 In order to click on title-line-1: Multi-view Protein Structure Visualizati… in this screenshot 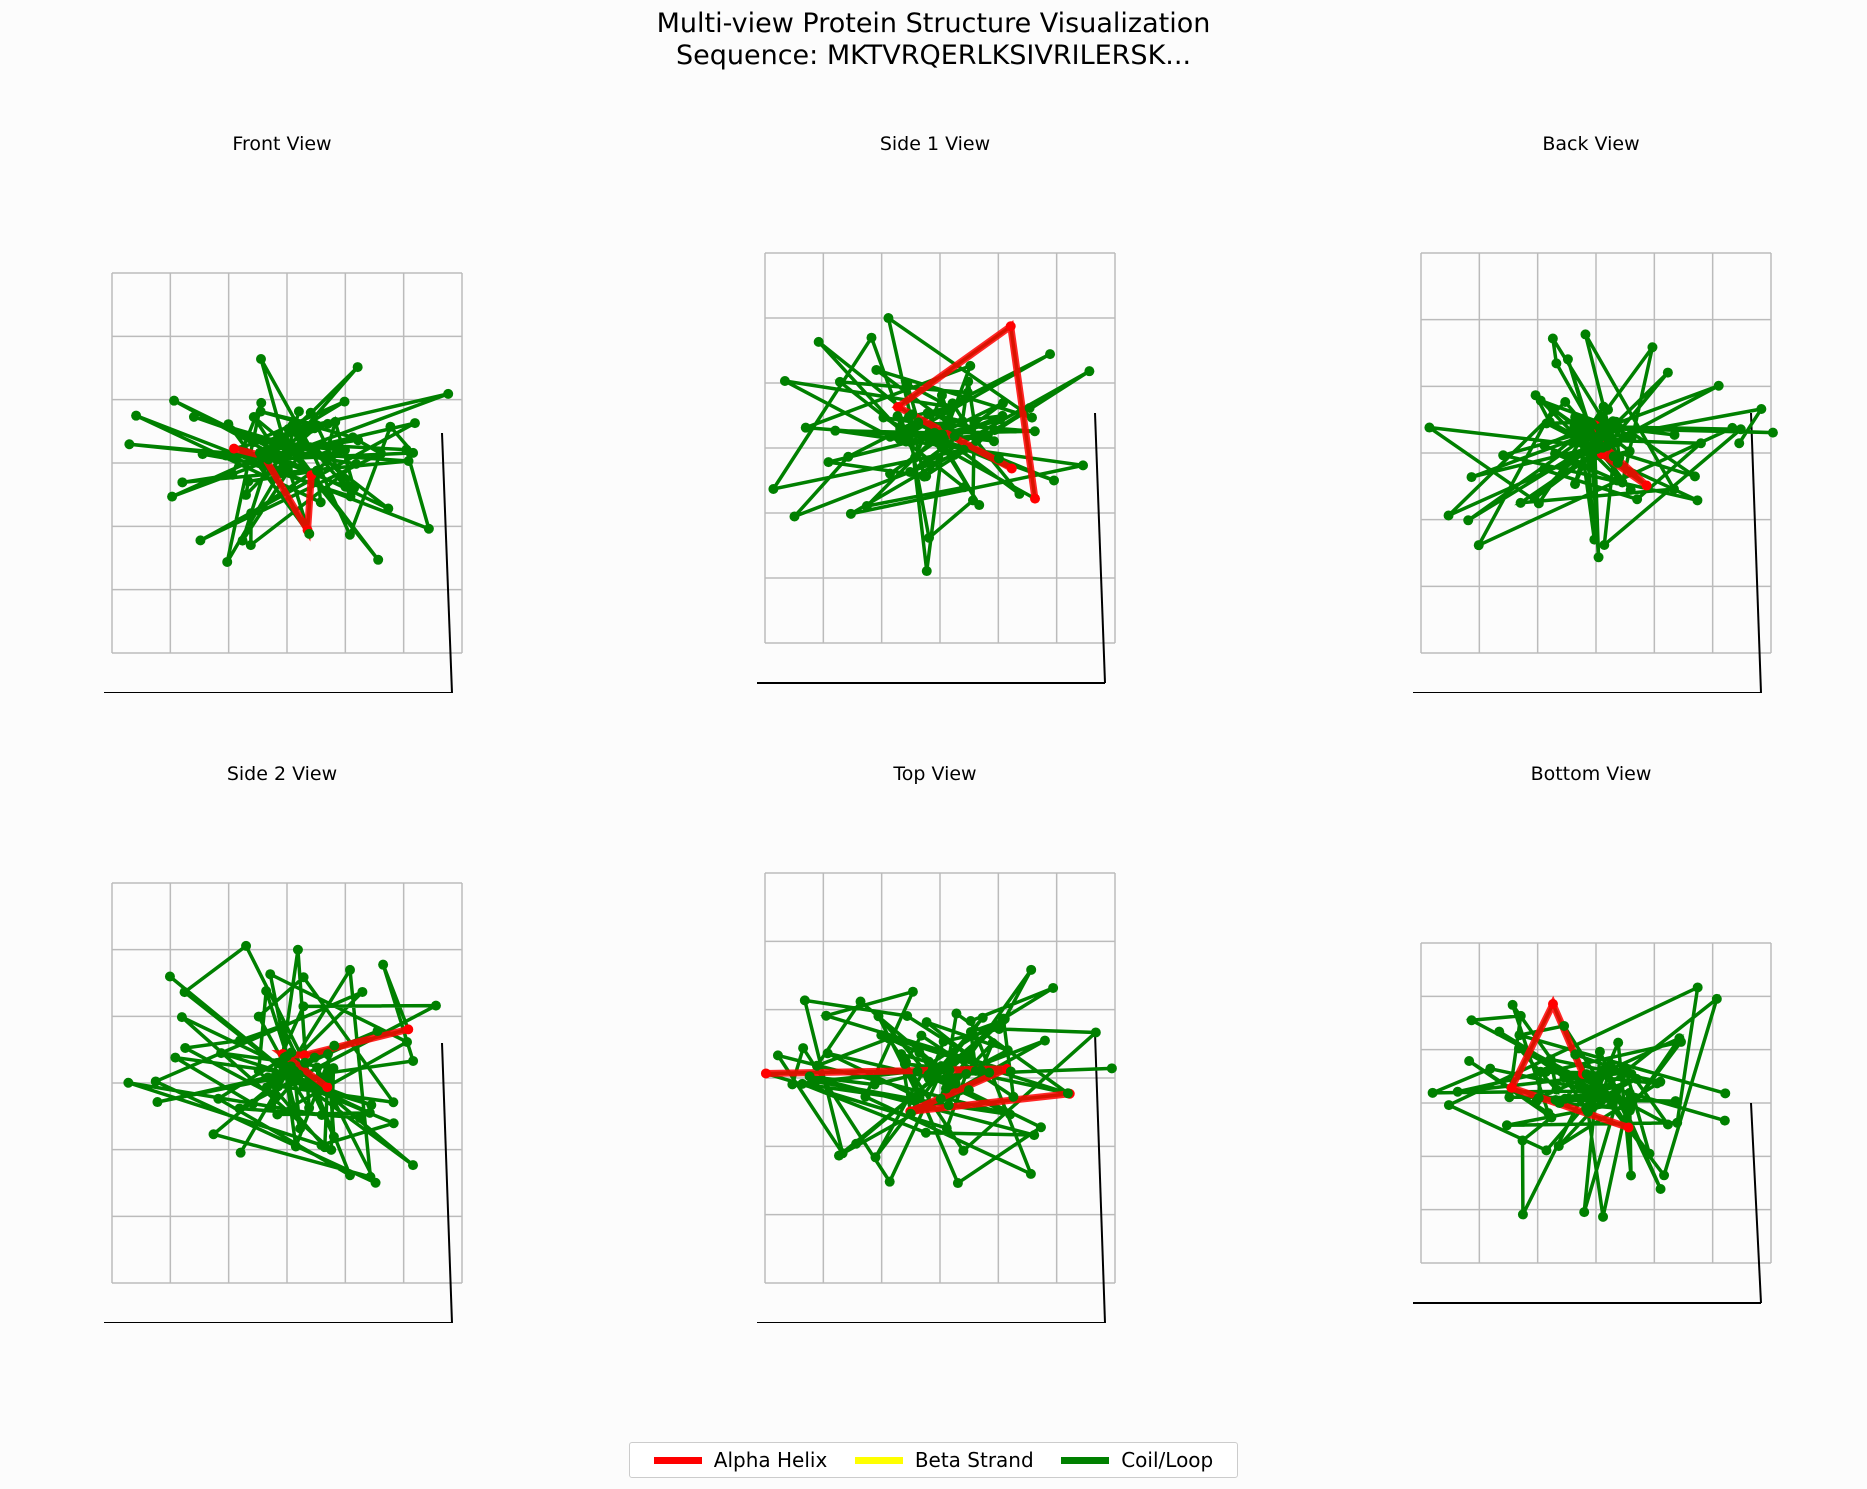, I will do `click(933, 23)`.